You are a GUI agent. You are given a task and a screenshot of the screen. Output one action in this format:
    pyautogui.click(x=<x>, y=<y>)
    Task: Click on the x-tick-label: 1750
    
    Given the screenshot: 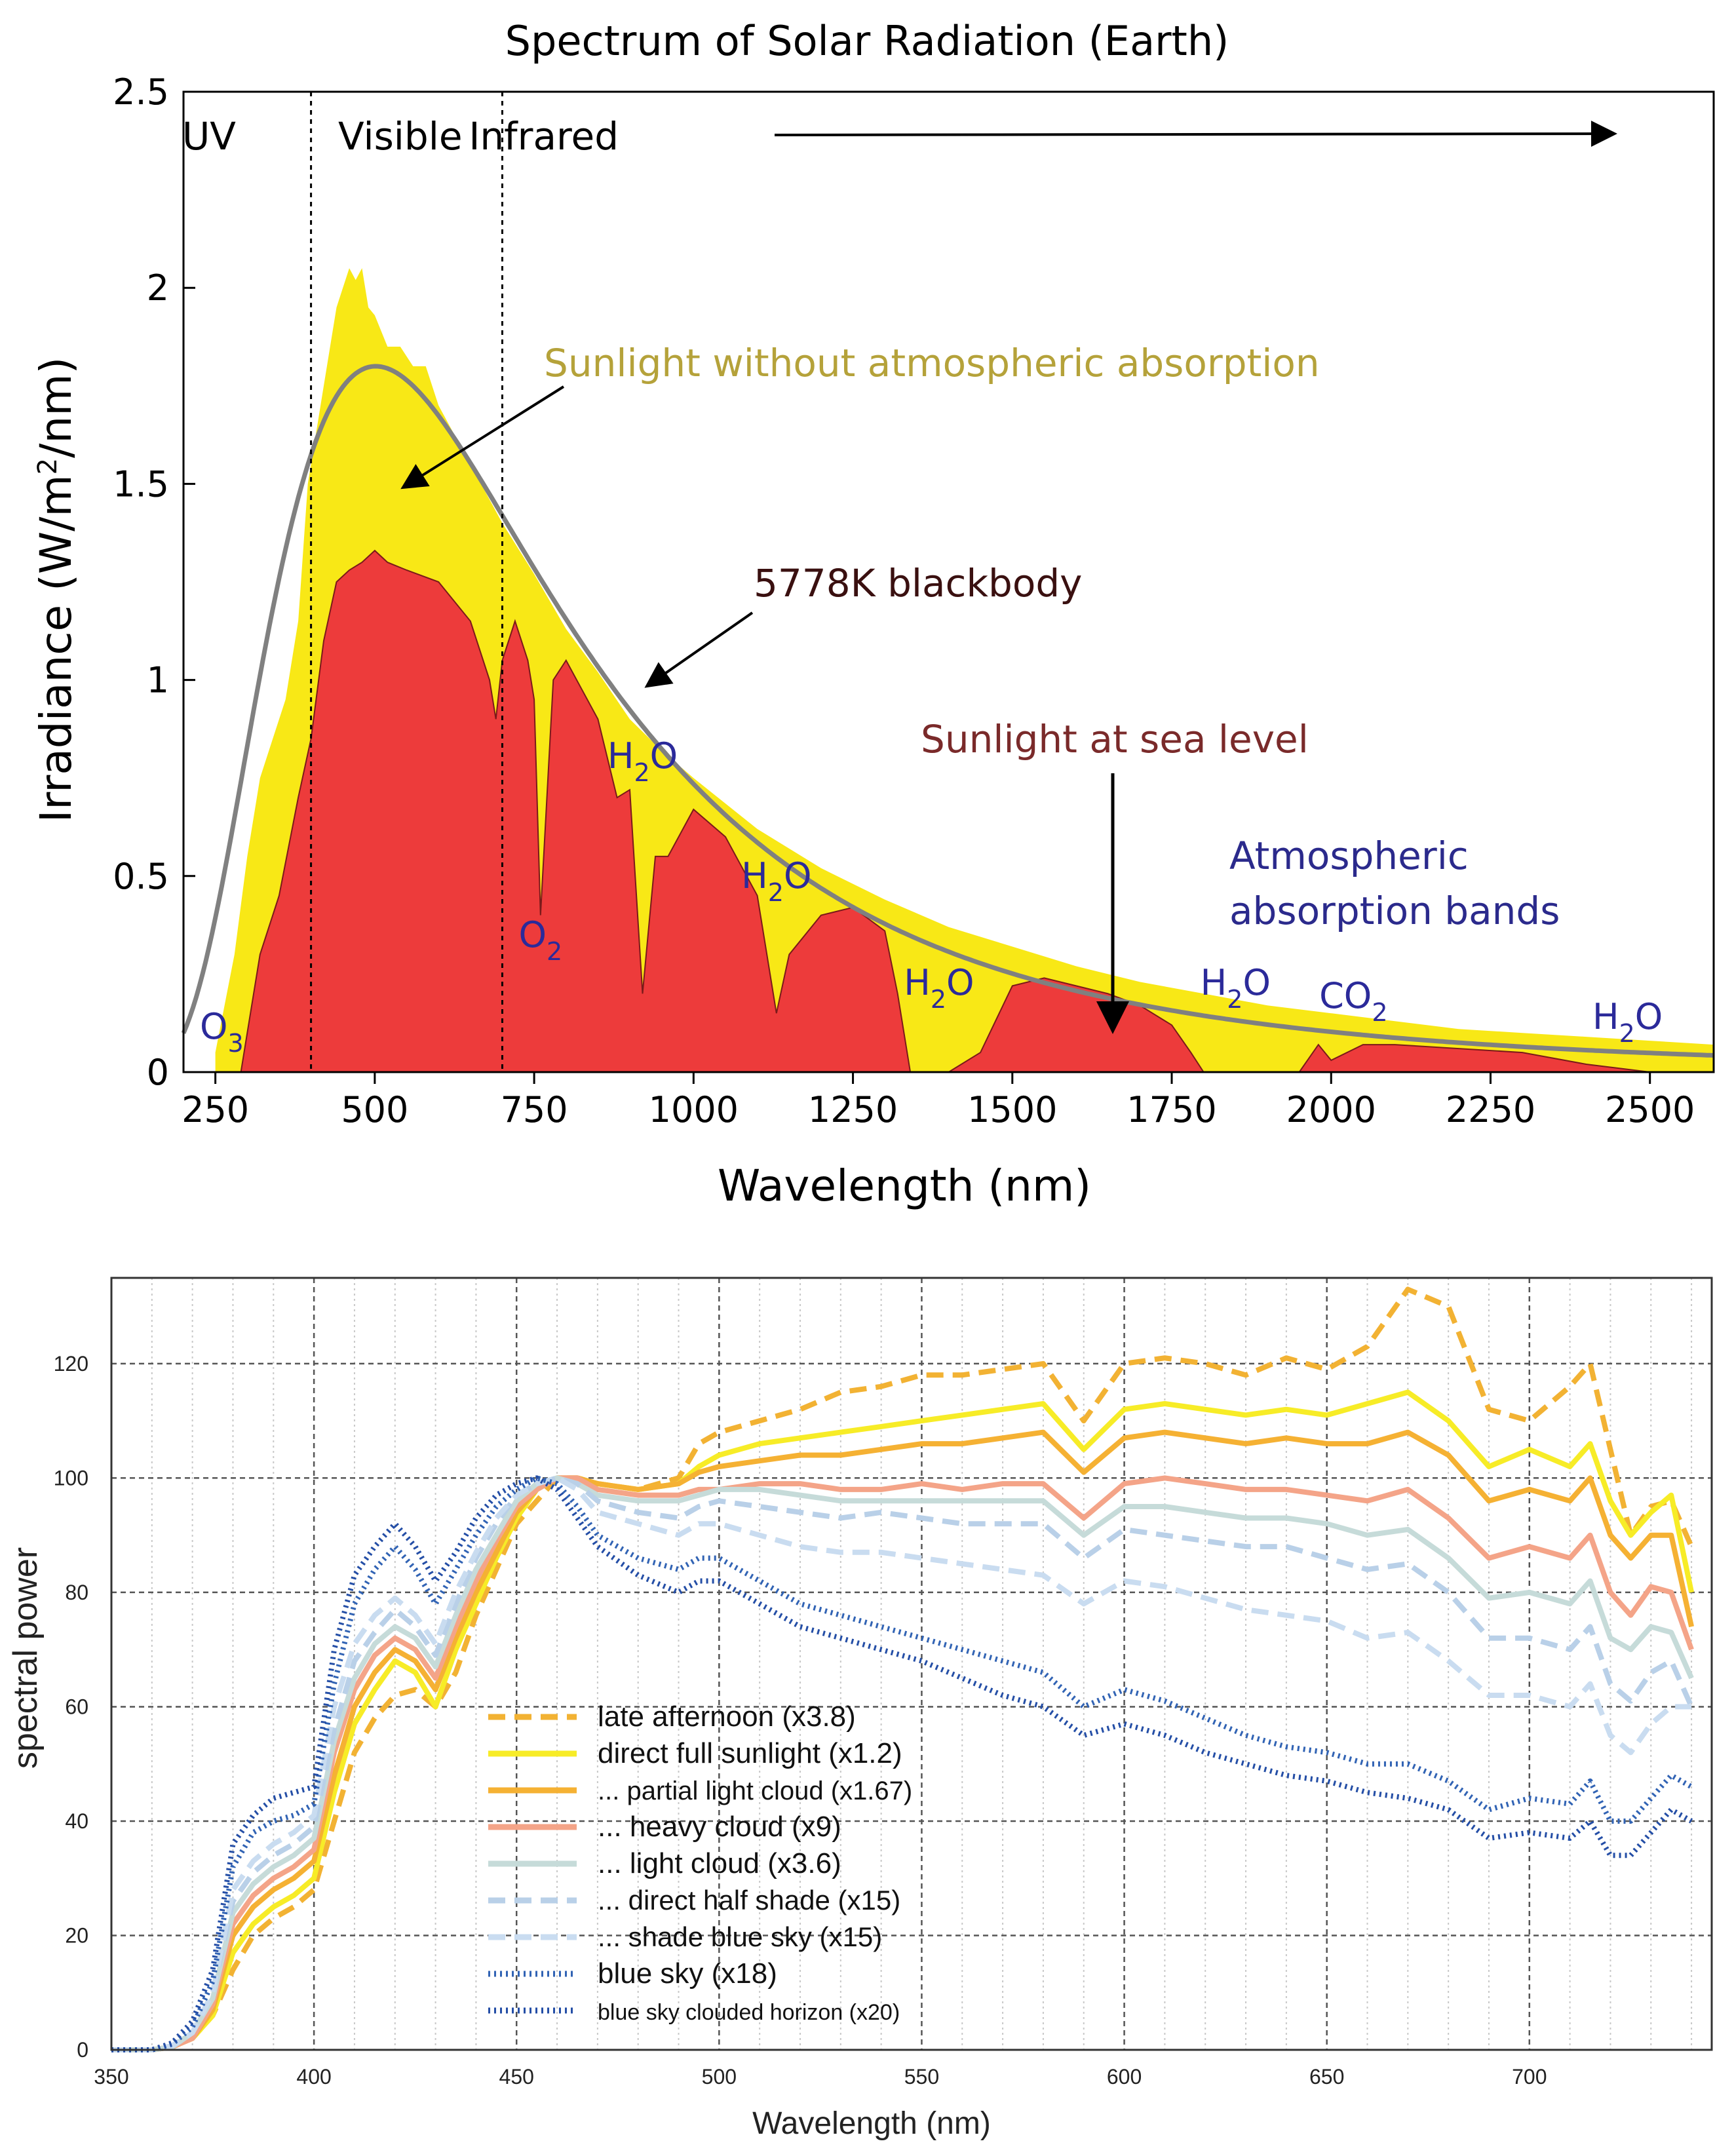 What is the action you would take?
    pyautogui.click(x=1171, y=1109)
    